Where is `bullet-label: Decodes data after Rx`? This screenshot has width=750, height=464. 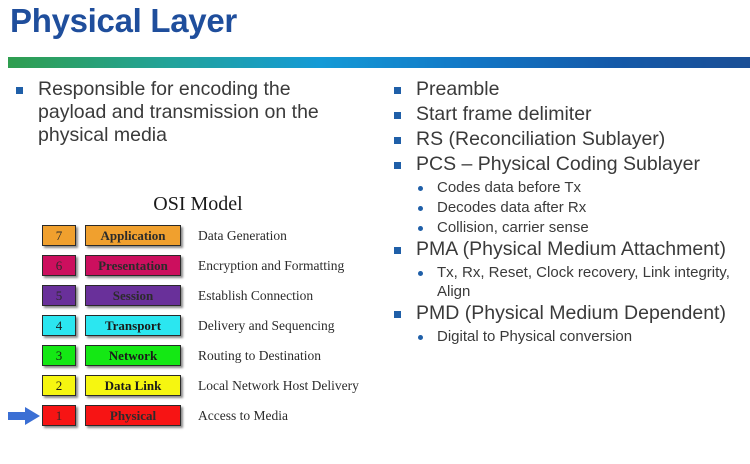
bullet-label: Decodes data after Rx is located at coordinates (512, 207).